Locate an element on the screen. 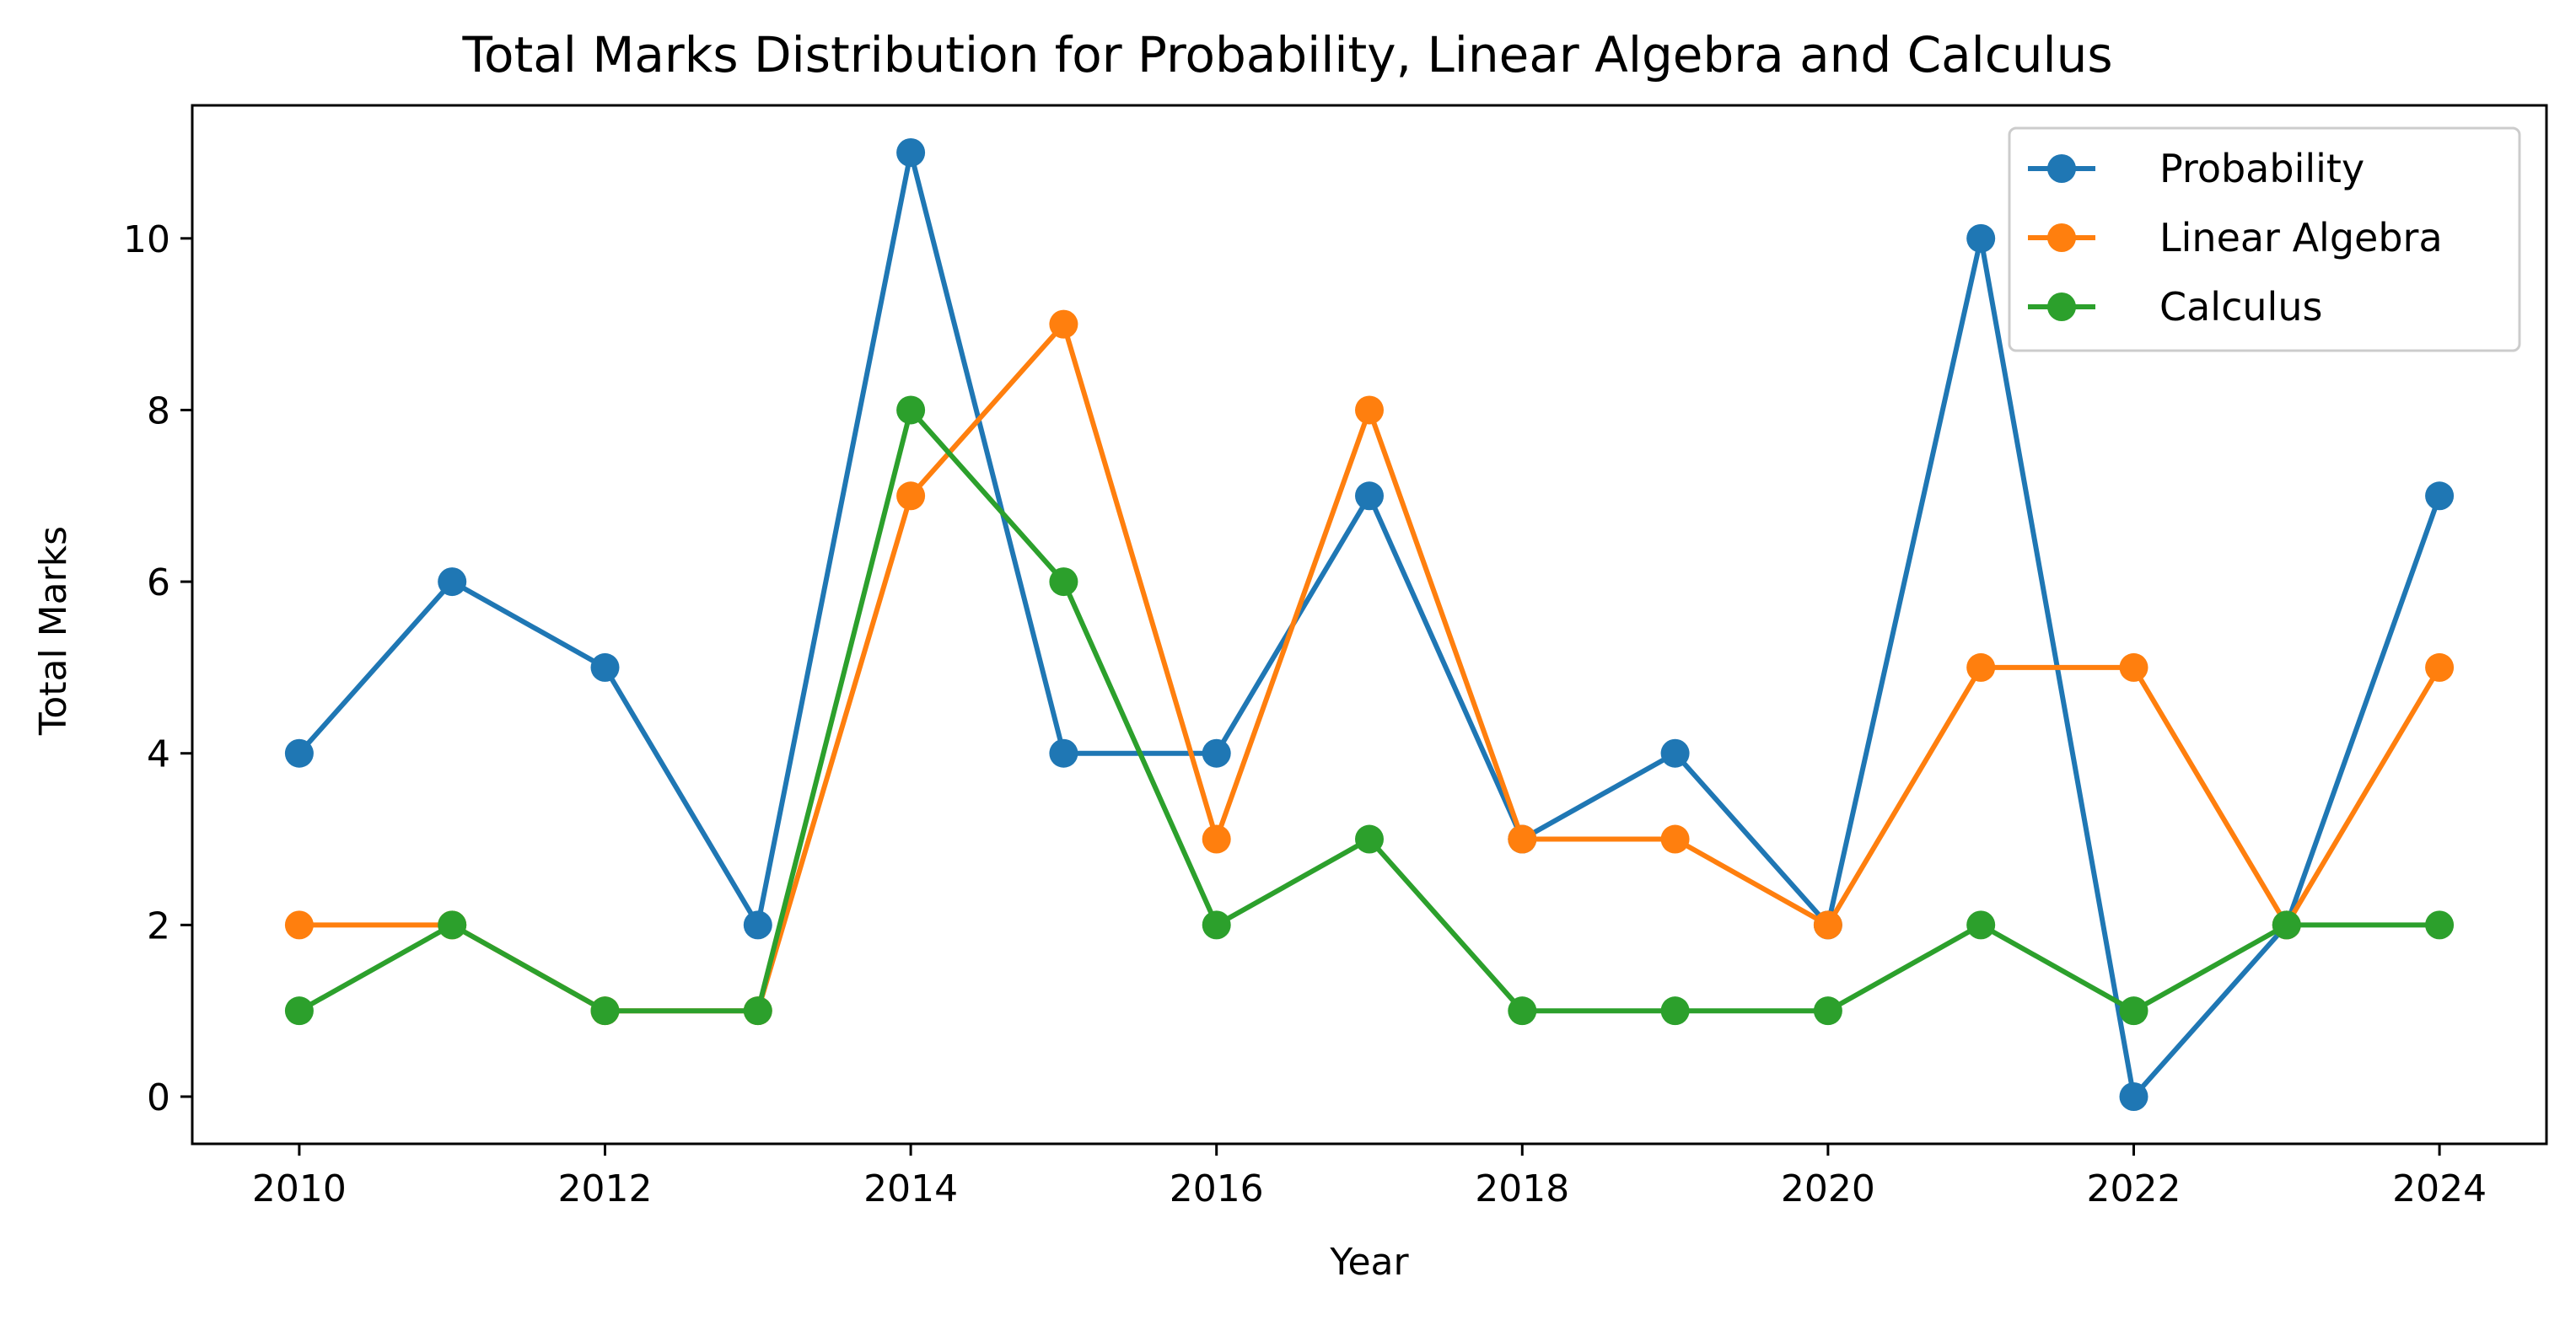 The image size is (2576, 1320). x-axis-label: Year is located at coordinates (1369, 1262).